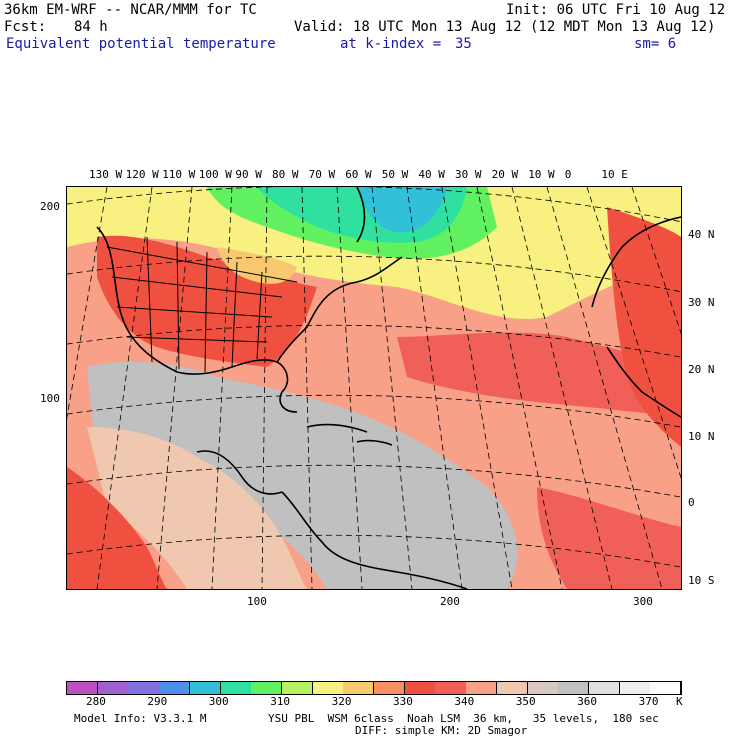  What do you see at coordinates (257, 265) in the screenshot?
I see `north-america-orange` at bounding box center [257, 265].